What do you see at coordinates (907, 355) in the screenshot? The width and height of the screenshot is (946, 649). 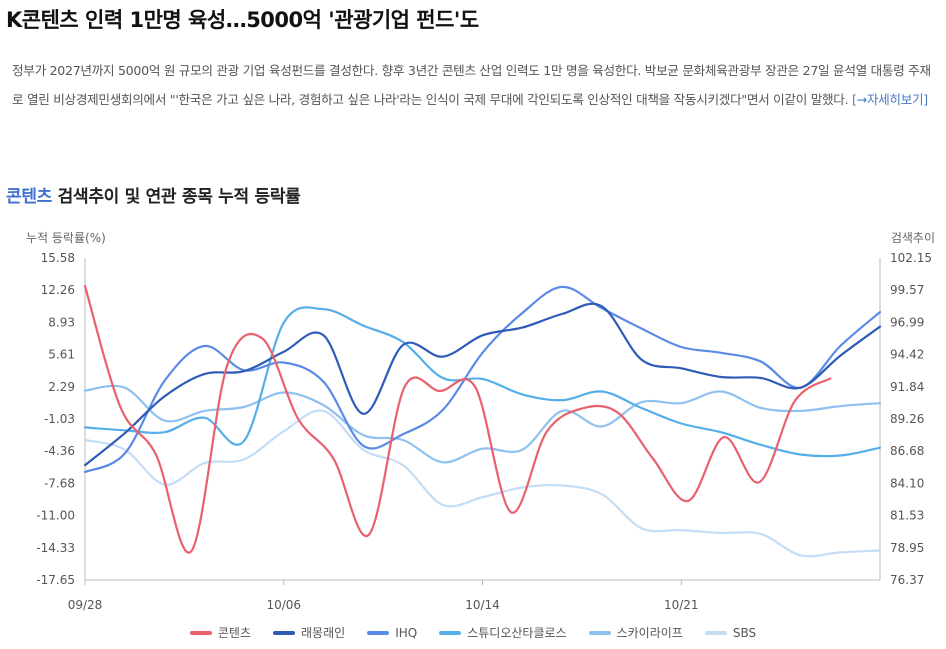 I see `y-tick-right: 94.42` at bounding box center [907, 355].